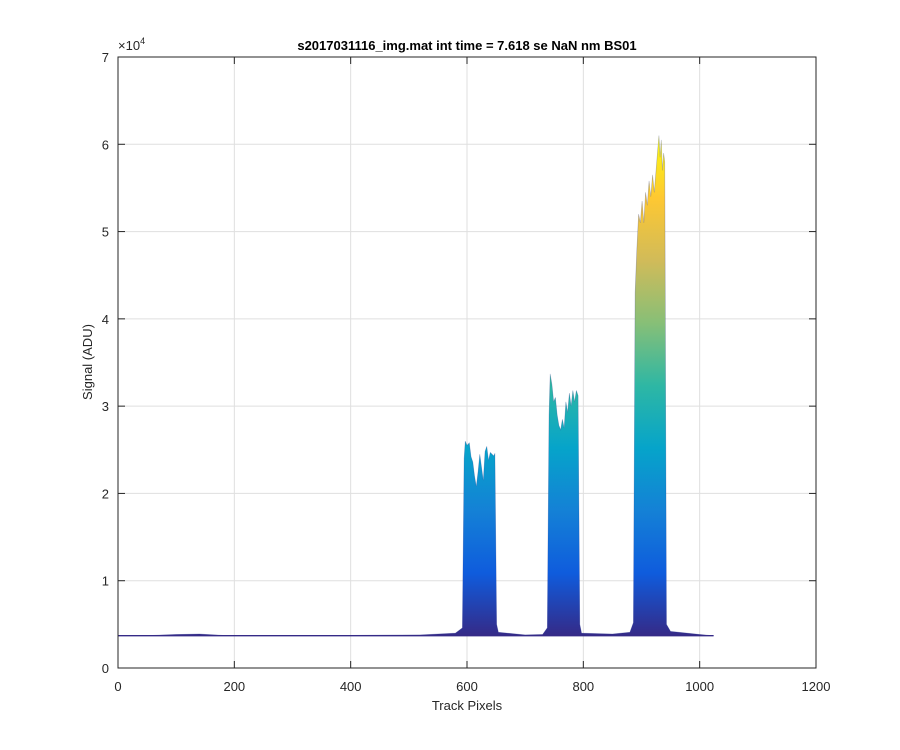 The image size is (900, 750). What do you see at coordinates (129, 45) in the screenshot?
I see `y-exponent-base: ×10` at bounding box center [129, 45].